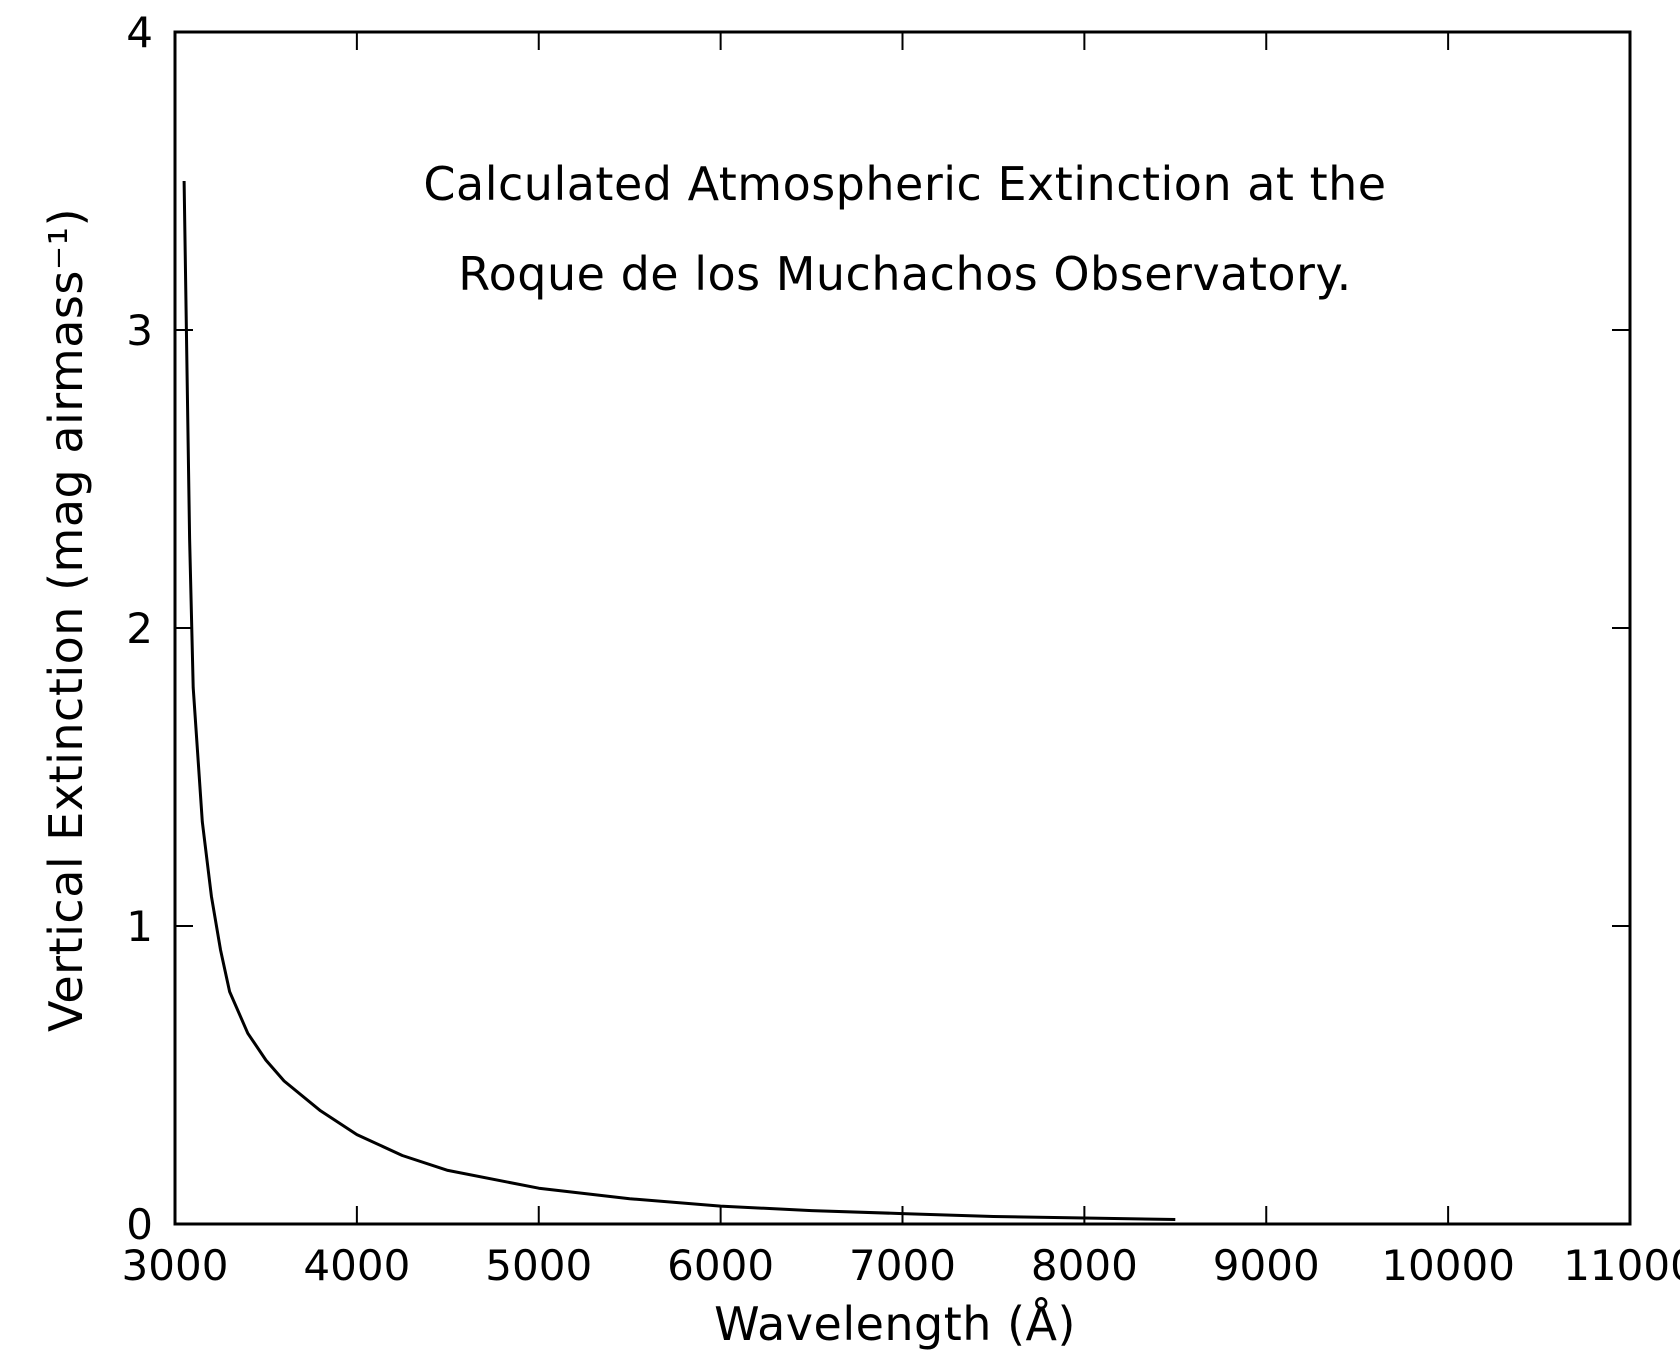 The width and height of the screenshot is (1680, 1363). Describe the element at coordinates (139, 32) in the screenshot. I see `y-tick-label: 4` at that location.